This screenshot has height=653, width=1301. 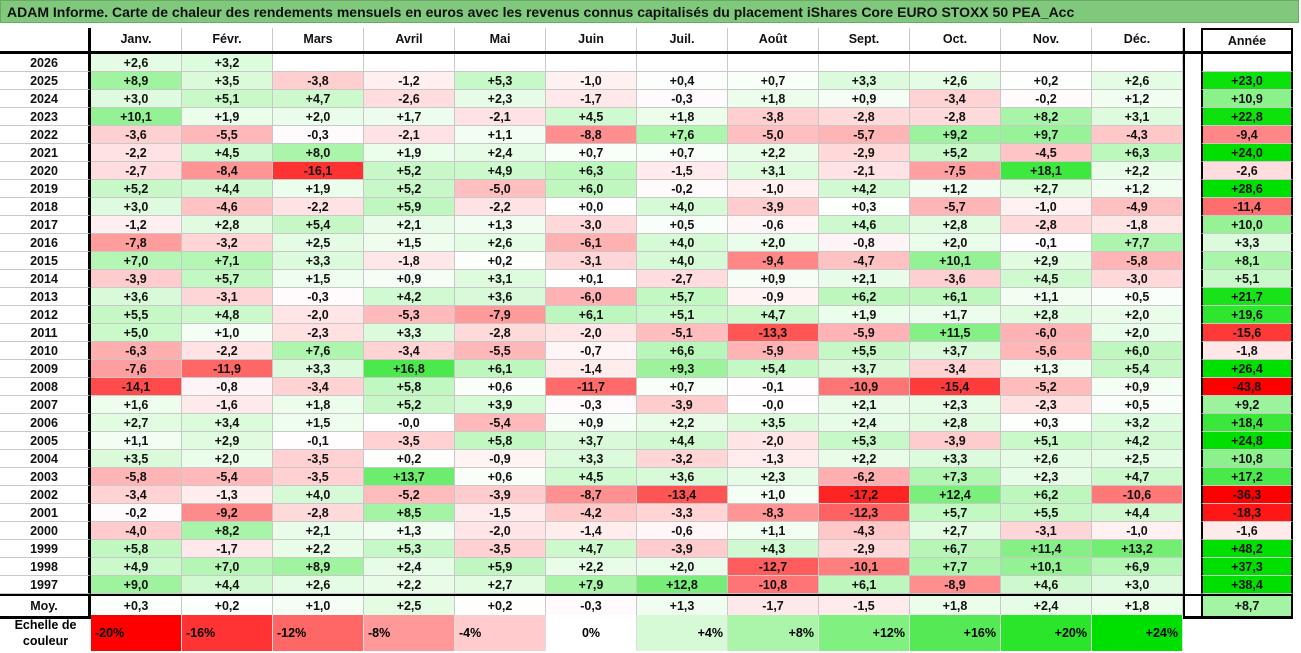 I want to click on heatmap-cell: -6,3, so click(x=136, y=351).